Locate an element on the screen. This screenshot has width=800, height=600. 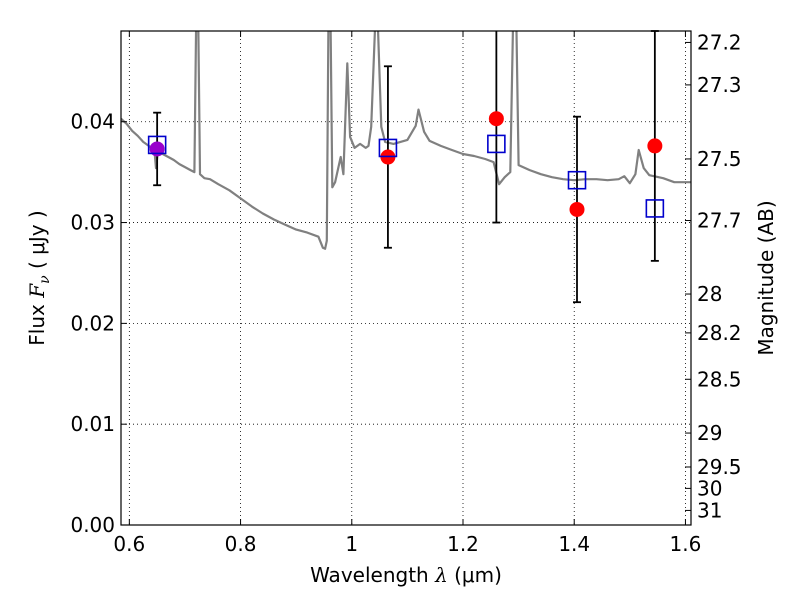
magnitude-tick-label: 27.7 is located at coordinates (719, 221).